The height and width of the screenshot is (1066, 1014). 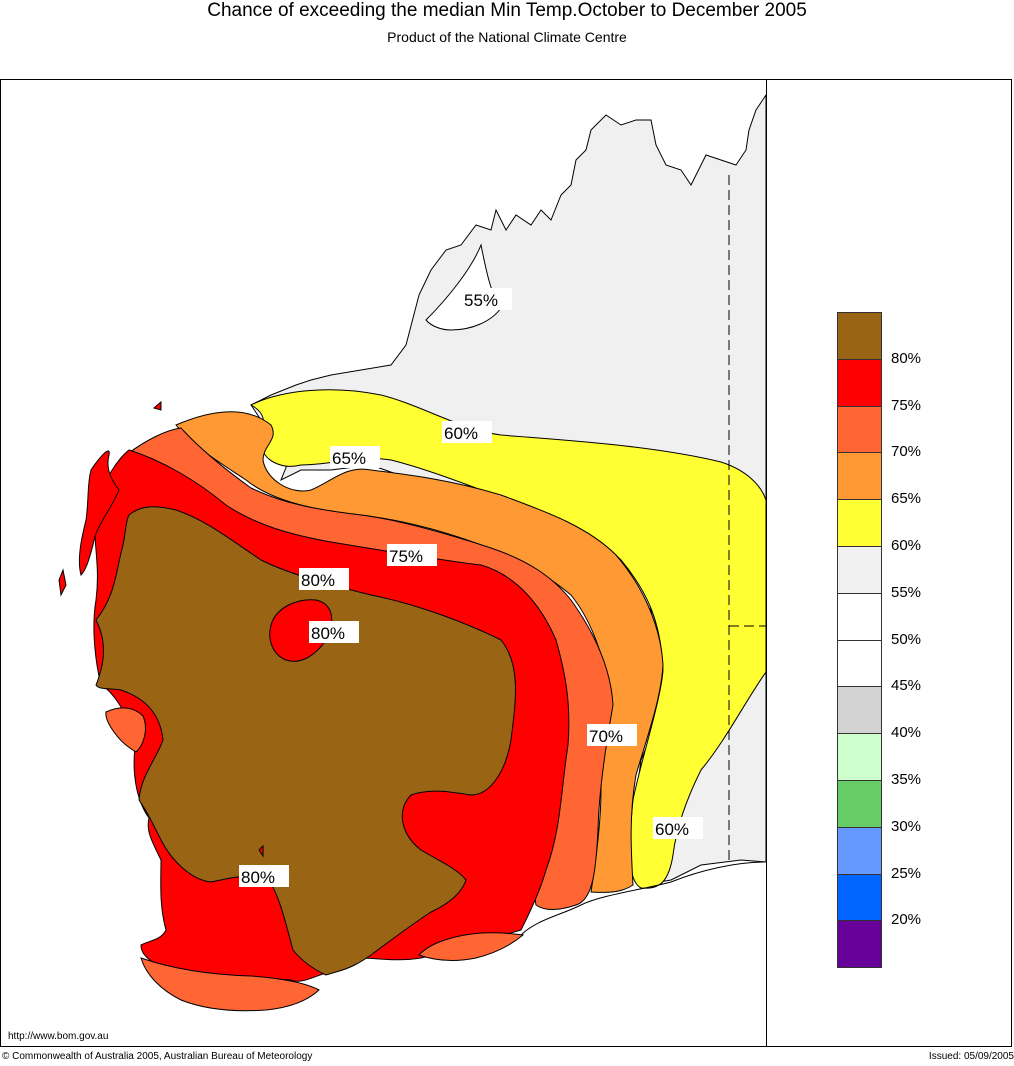 I want to click on label-70: 70%, so click(x=612, y=735).